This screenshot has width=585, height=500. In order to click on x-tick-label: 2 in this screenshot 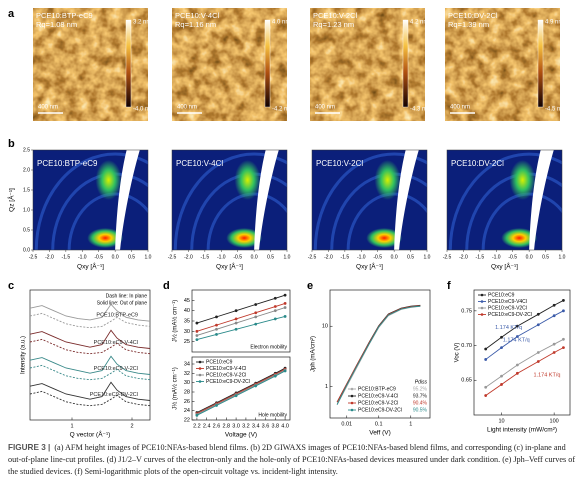, I will do `click(131, 426)`.